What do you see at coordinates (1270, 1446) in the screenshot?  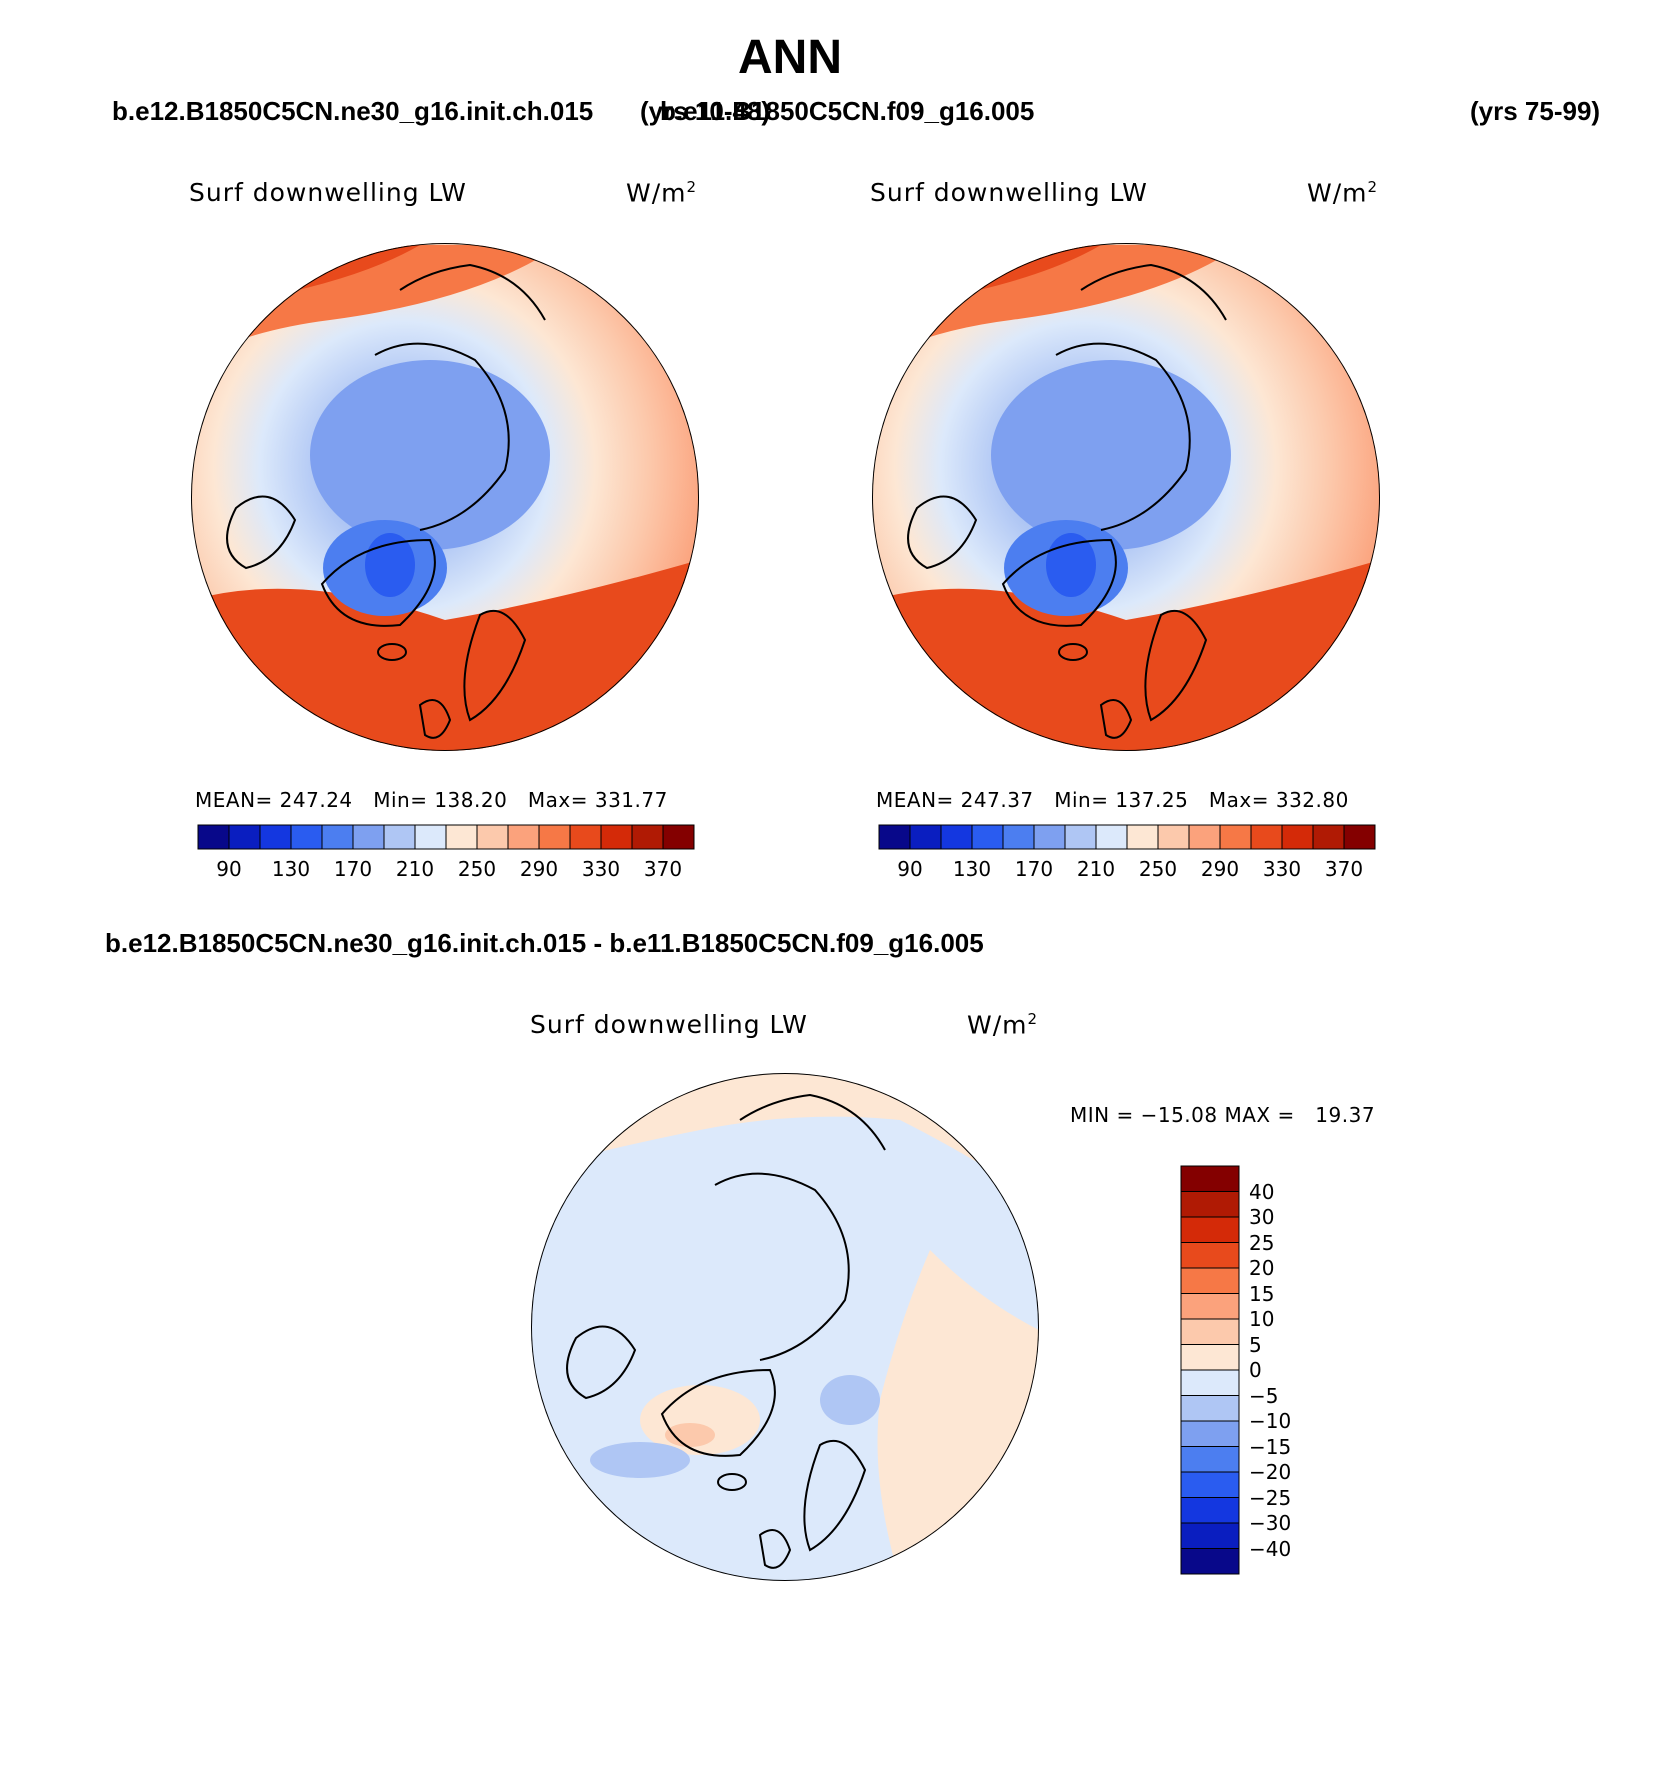 I see `colorbar3-tick-label: −15` at bounding box center [1270, 1446].